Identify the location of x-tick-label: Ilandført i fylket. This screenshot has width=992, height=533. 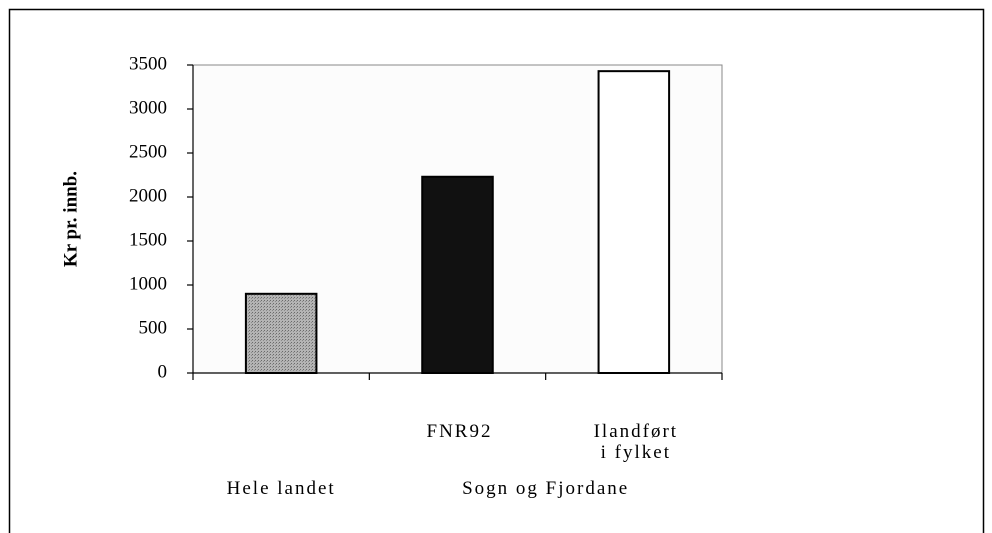
(636, 442).